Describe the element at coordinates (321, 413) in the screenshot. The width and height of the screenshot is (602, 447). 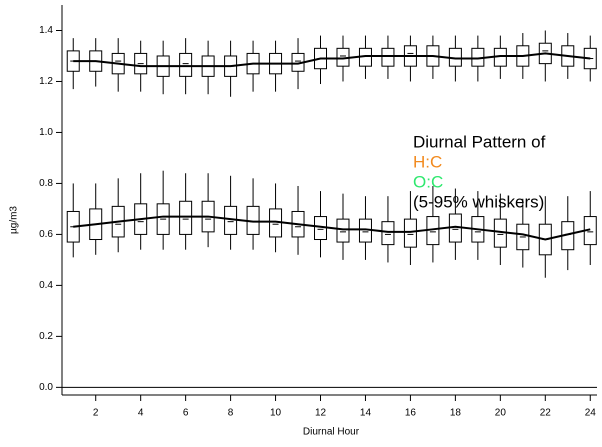
I see `x-tick-label: 12` at that location.